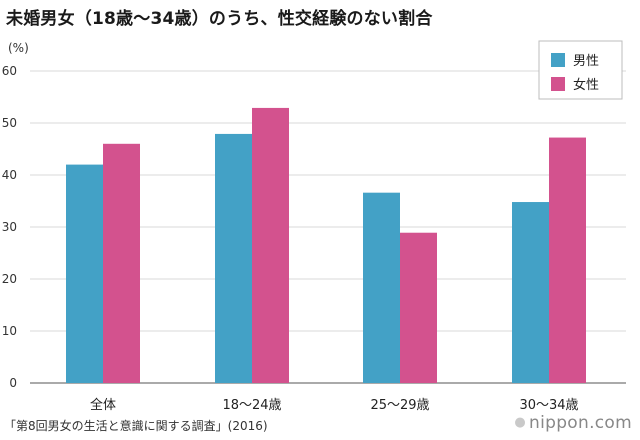 This screenshot has height=440, width=640. What do you see at coordinates (13, 383) in the screenshot?
I see `y-tick-label: 0` at bounding box center [13, 383].